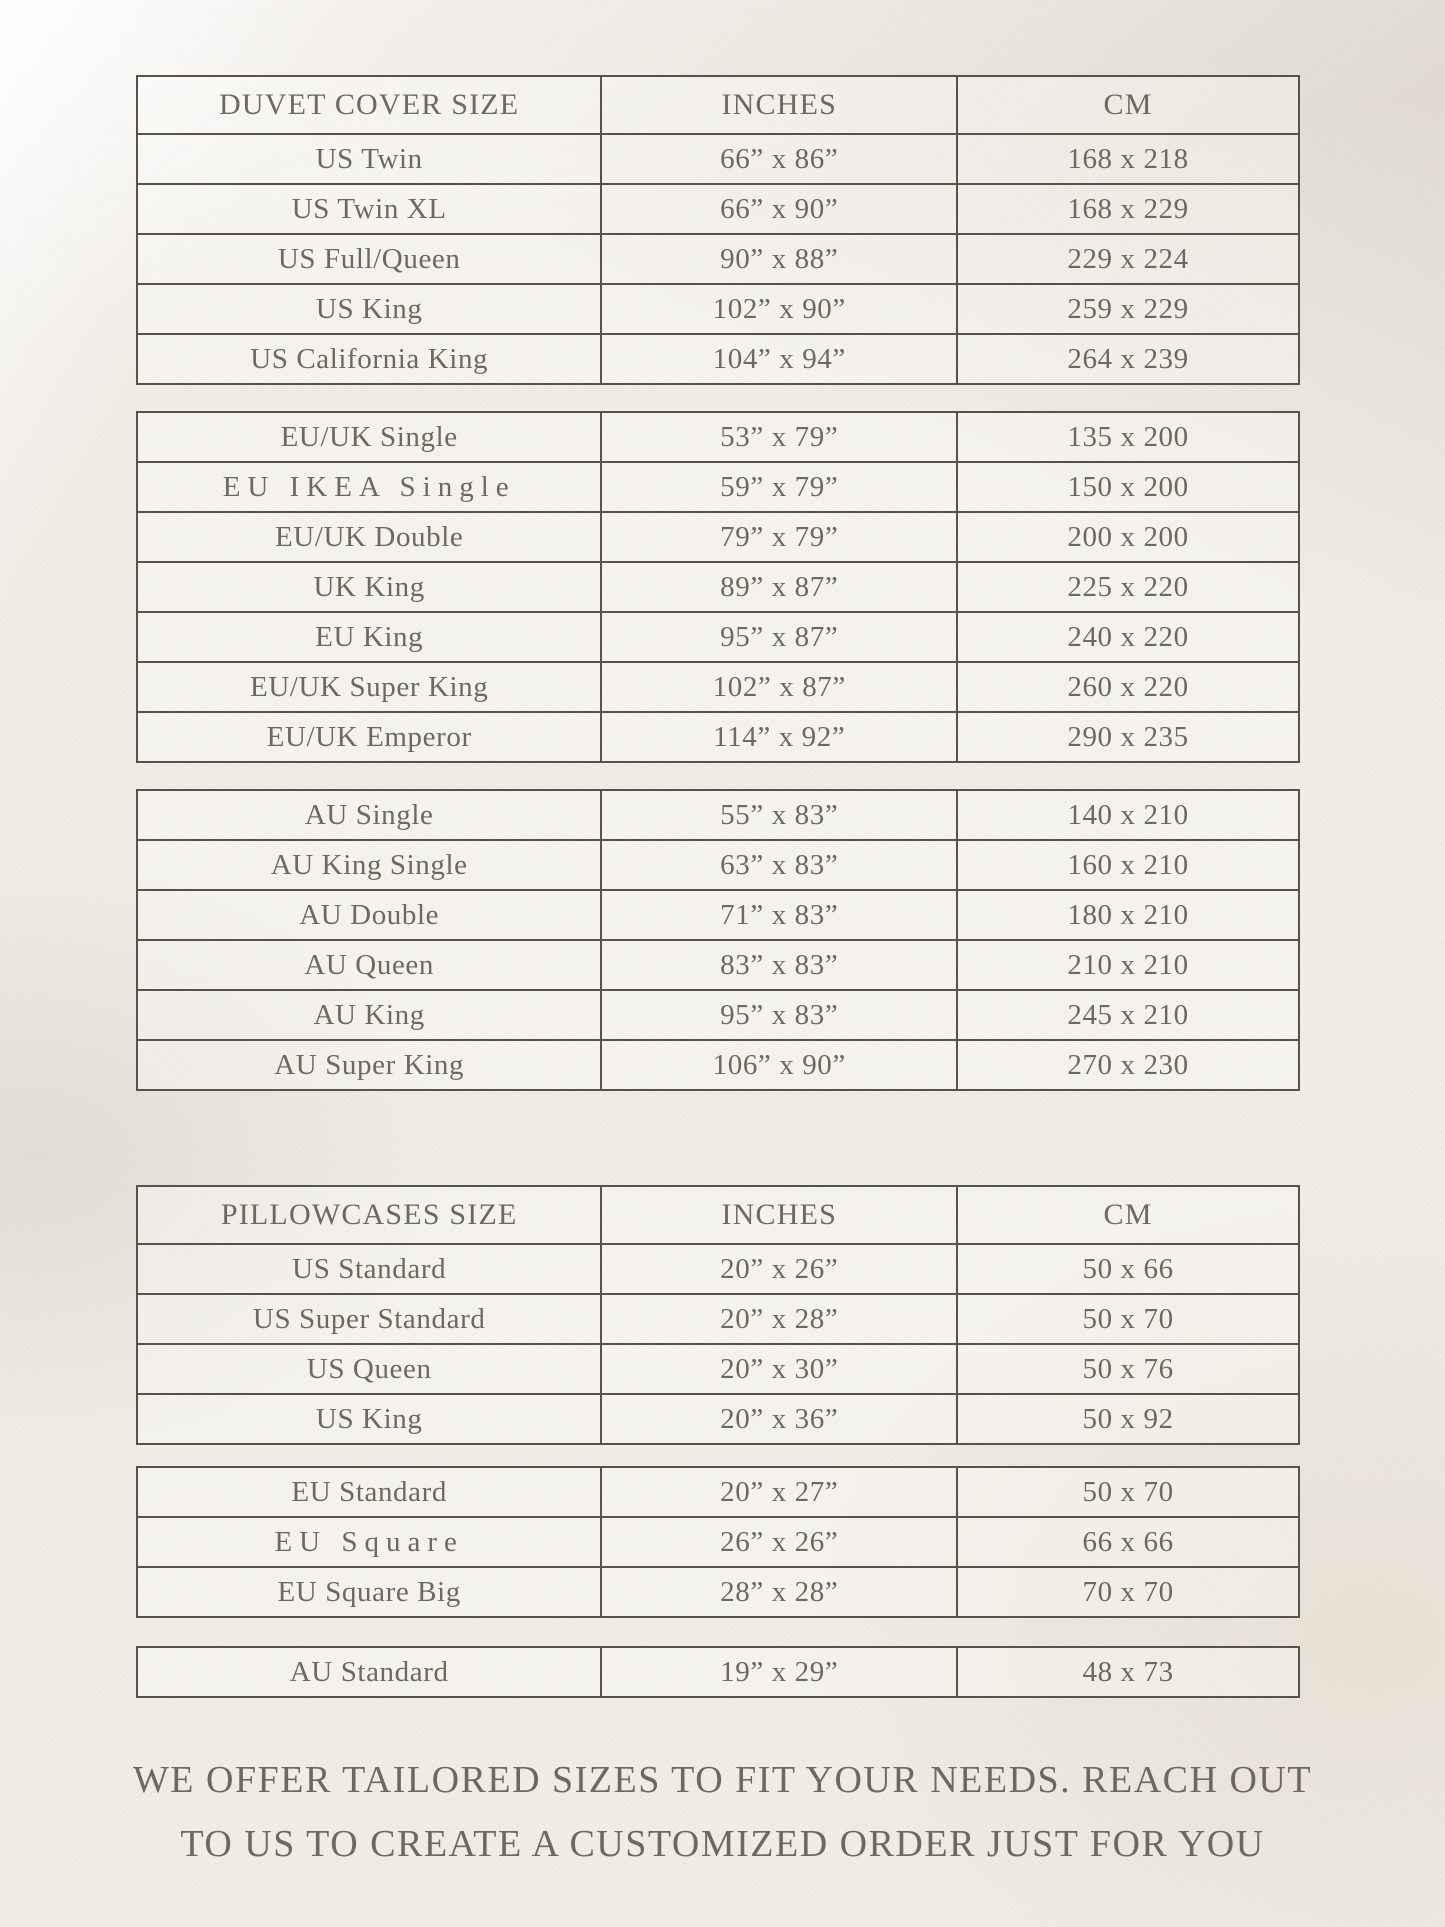 The image size is (1445, 1927). I want to click on size-name-header: DUVET COVER SIZE, so click(369, 104).